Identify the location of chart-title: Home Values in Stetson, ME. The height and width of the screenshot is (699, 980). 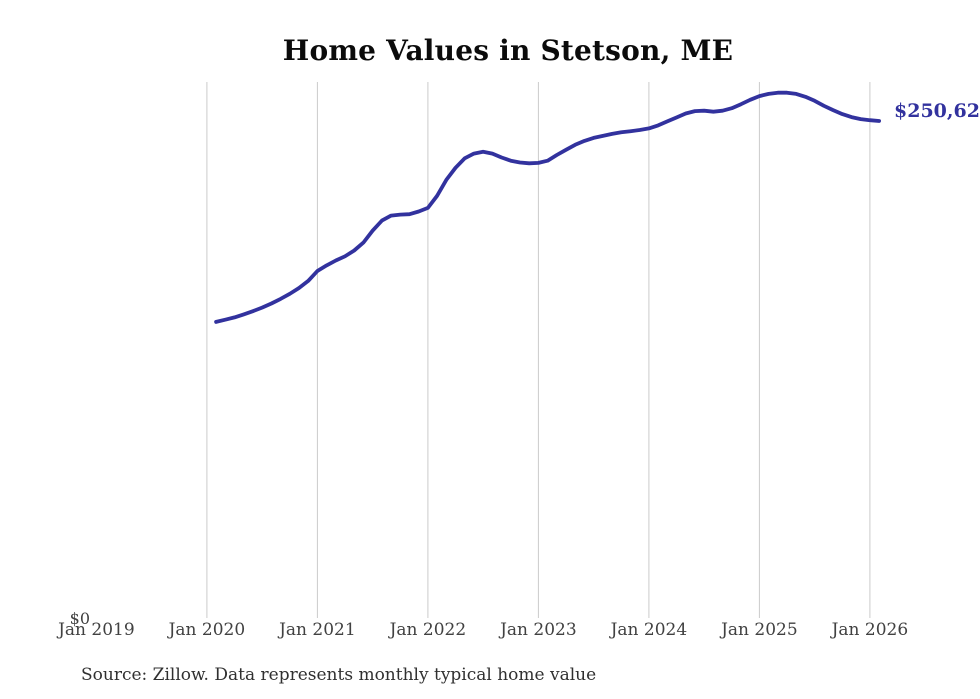
(508, 50).